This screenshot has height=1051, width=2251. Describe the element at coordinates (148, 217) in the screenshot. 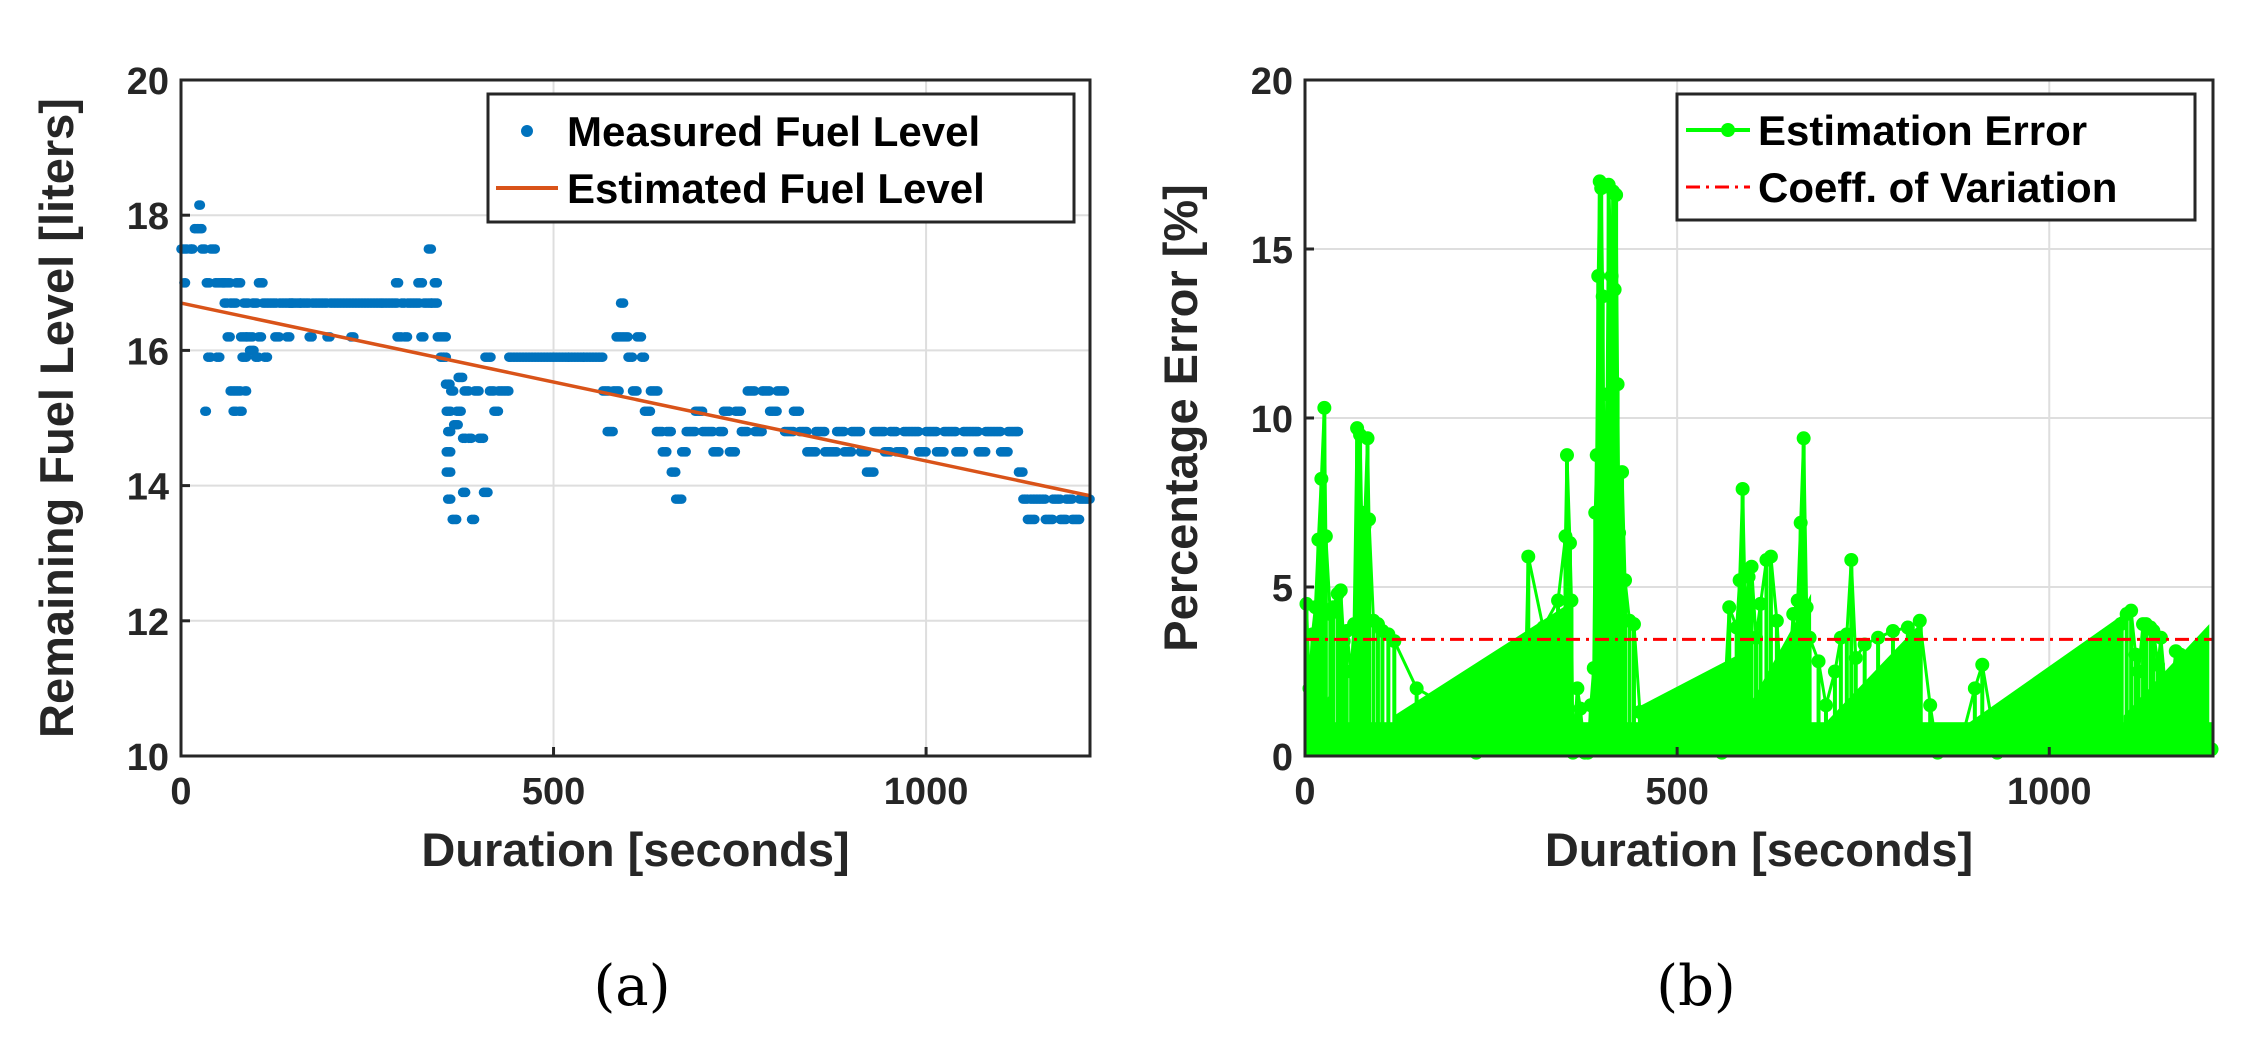

I see `panela-ytick-label-4: 18` at that location.